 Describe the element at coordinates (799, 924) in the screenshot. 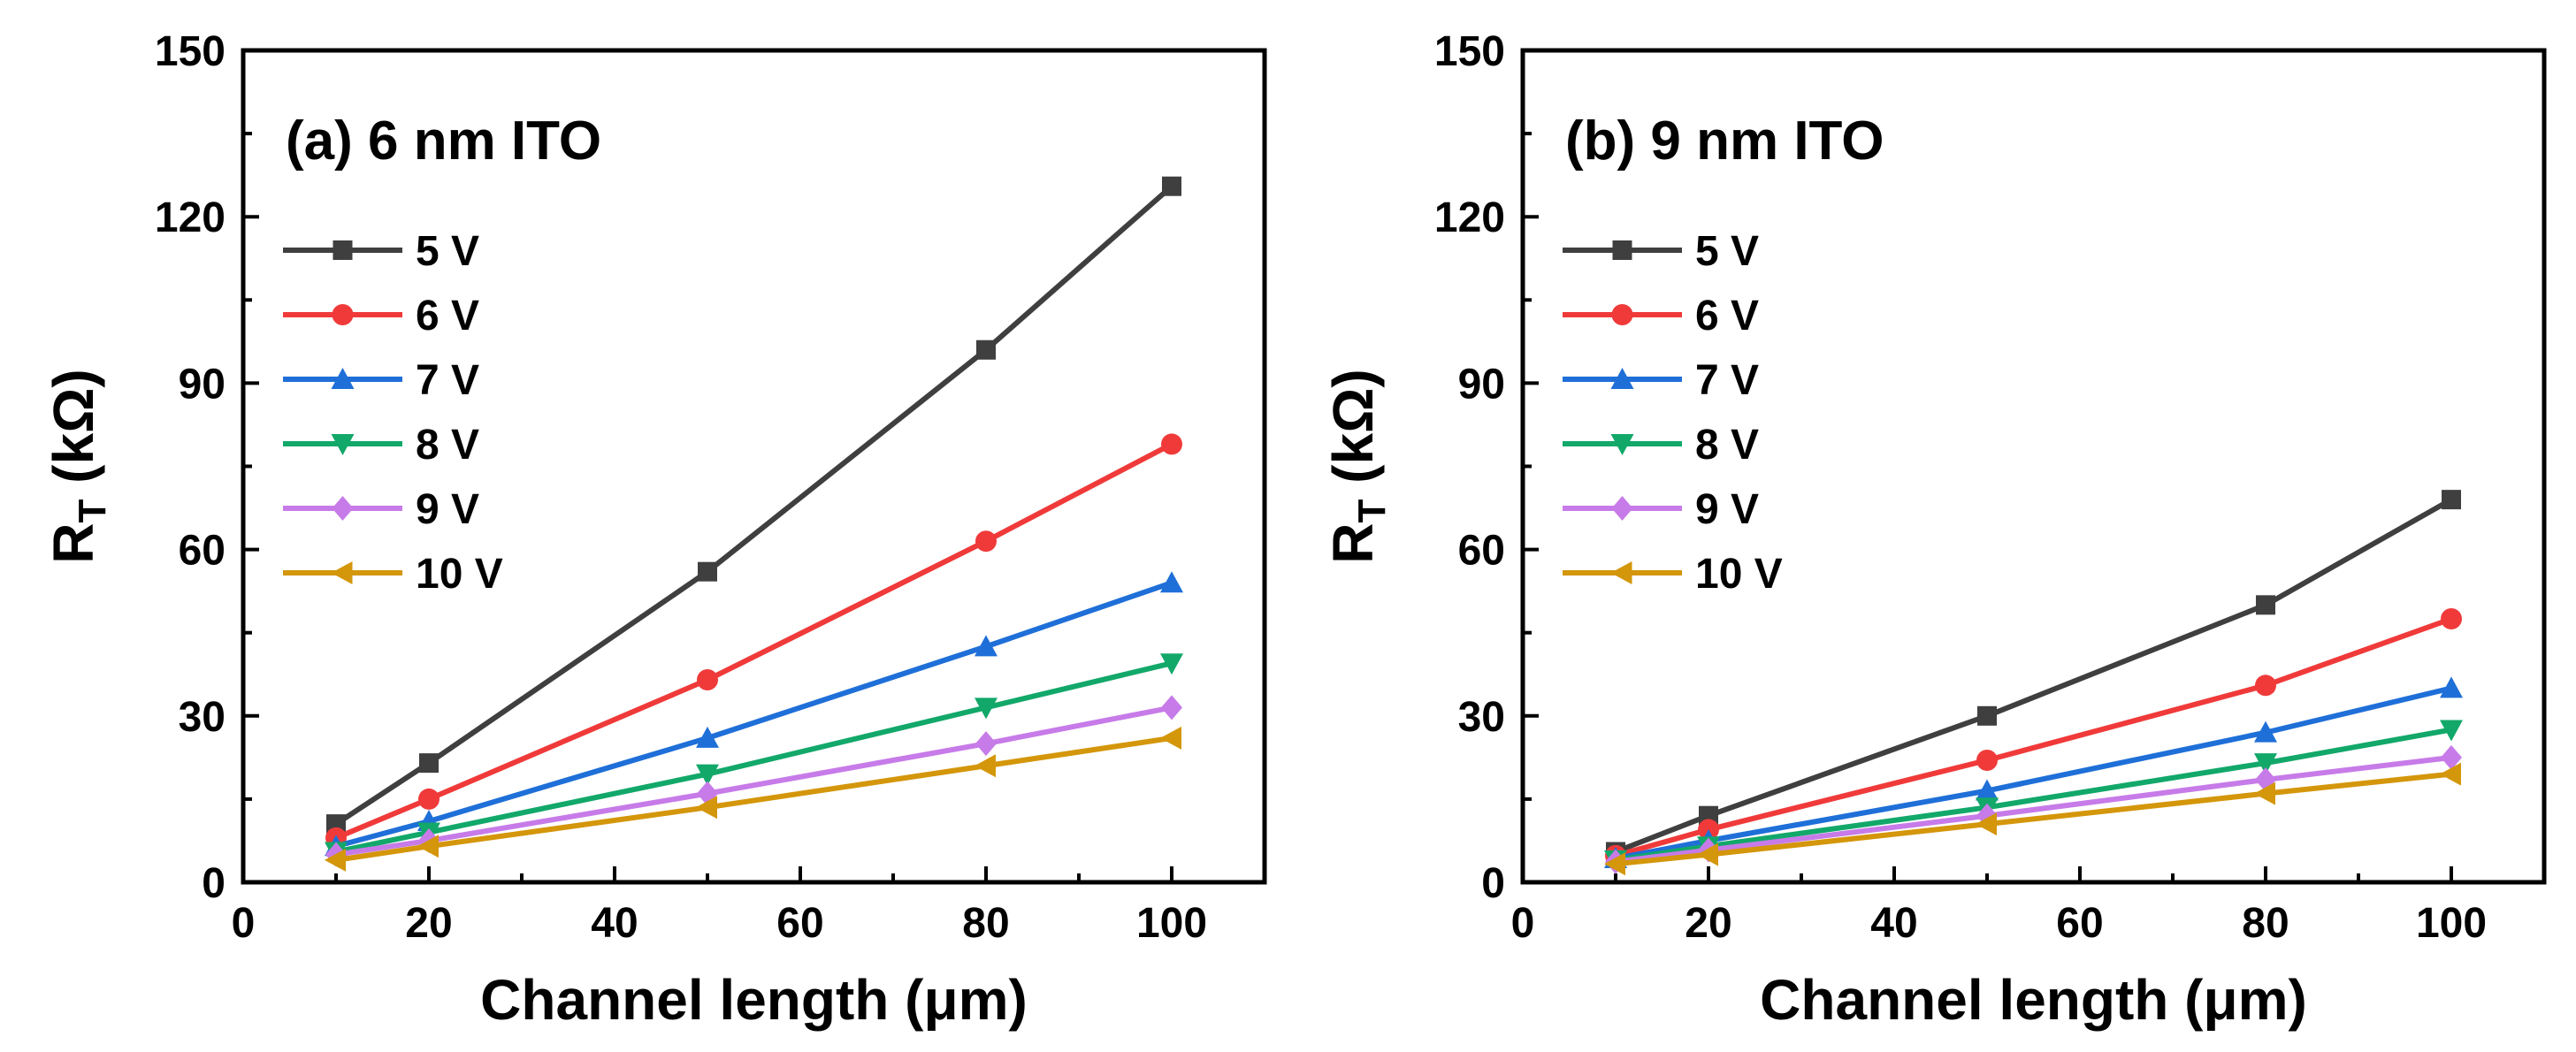

I see `x-tick-label: 60` at that location.